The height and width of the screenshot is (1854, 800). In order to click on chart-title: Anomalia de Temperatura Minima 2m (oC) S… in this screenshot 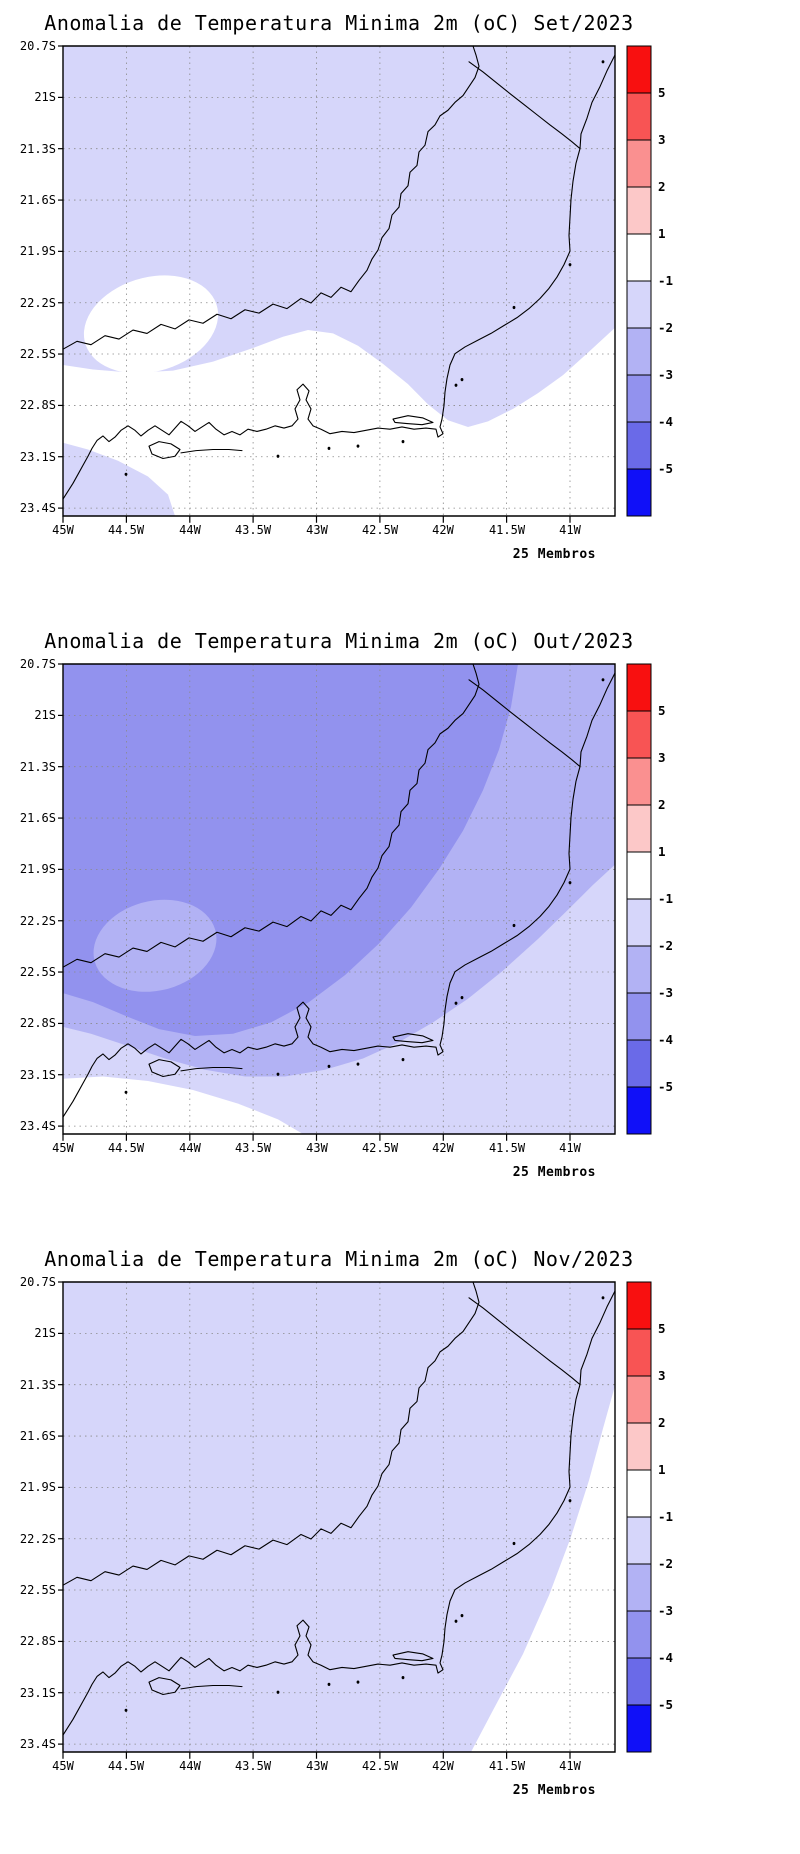, I will do `click(339, 23)`.